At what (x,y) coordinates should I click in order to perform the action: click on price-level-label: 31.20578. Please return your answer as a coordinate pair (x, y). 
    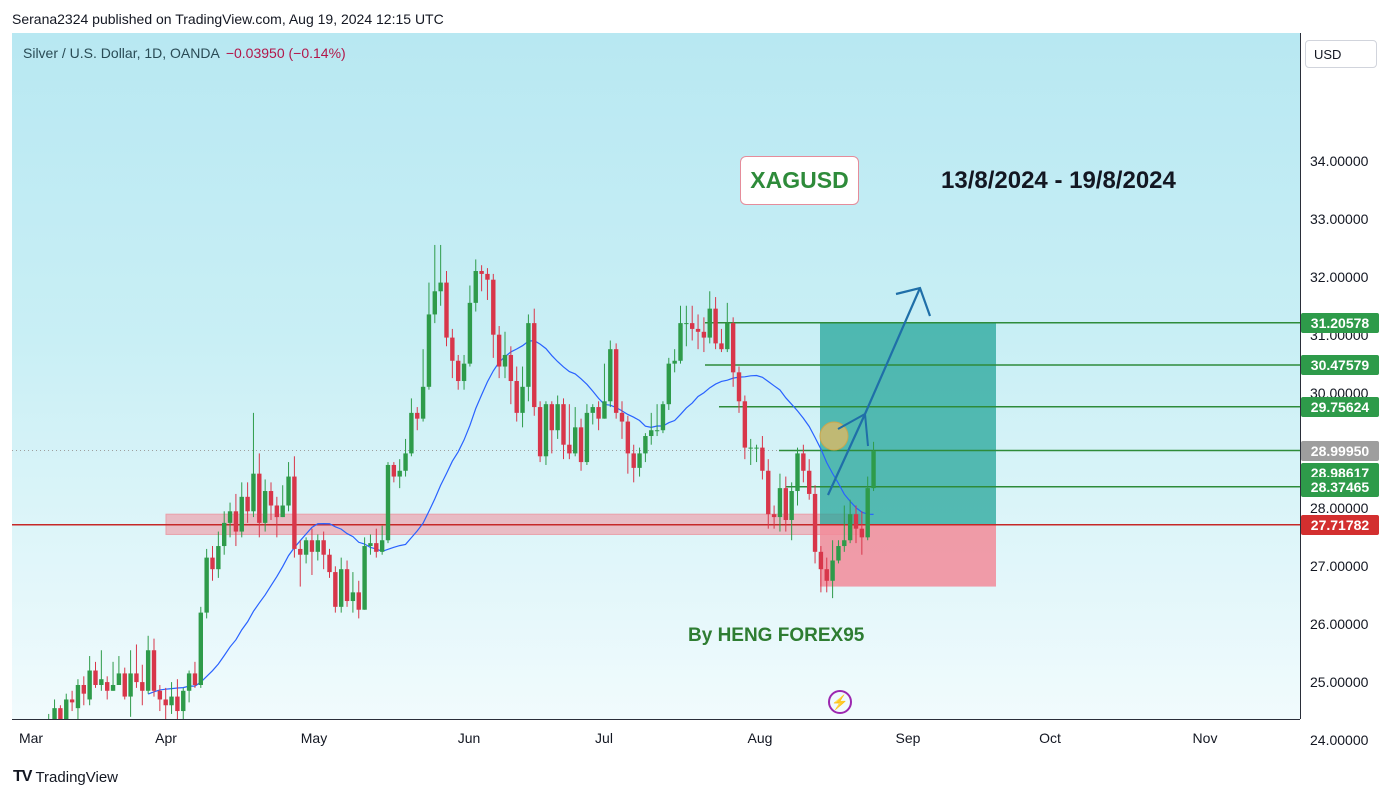
    Looking at the image, I should click on (1340, 322).